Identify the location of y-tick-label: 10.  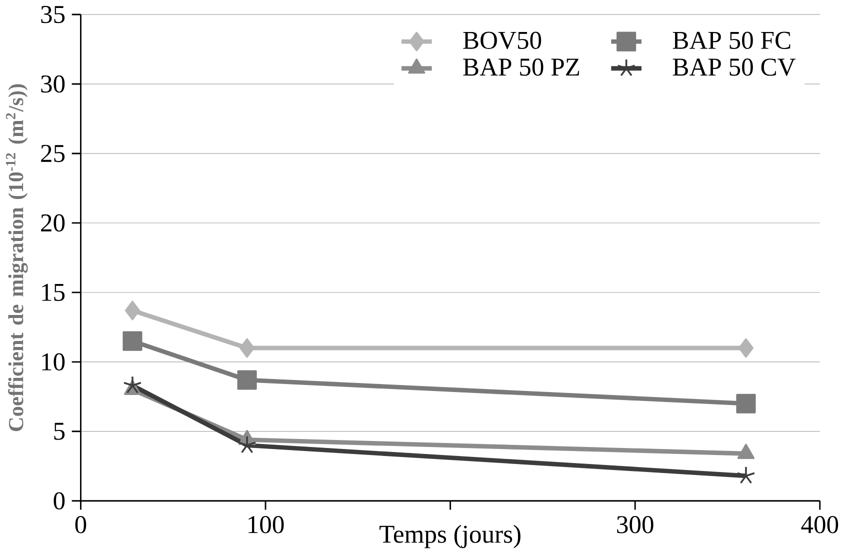
(53, 362).